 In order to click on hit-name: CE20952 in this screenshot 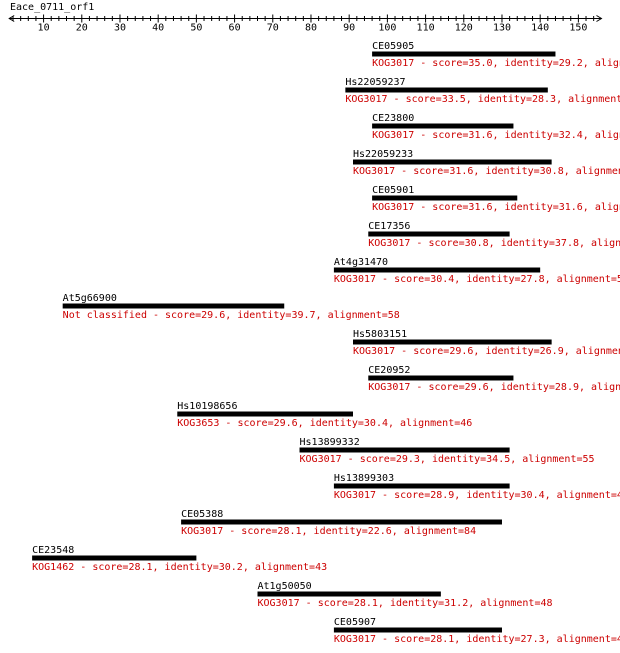, I will do `click(389, 370)`.